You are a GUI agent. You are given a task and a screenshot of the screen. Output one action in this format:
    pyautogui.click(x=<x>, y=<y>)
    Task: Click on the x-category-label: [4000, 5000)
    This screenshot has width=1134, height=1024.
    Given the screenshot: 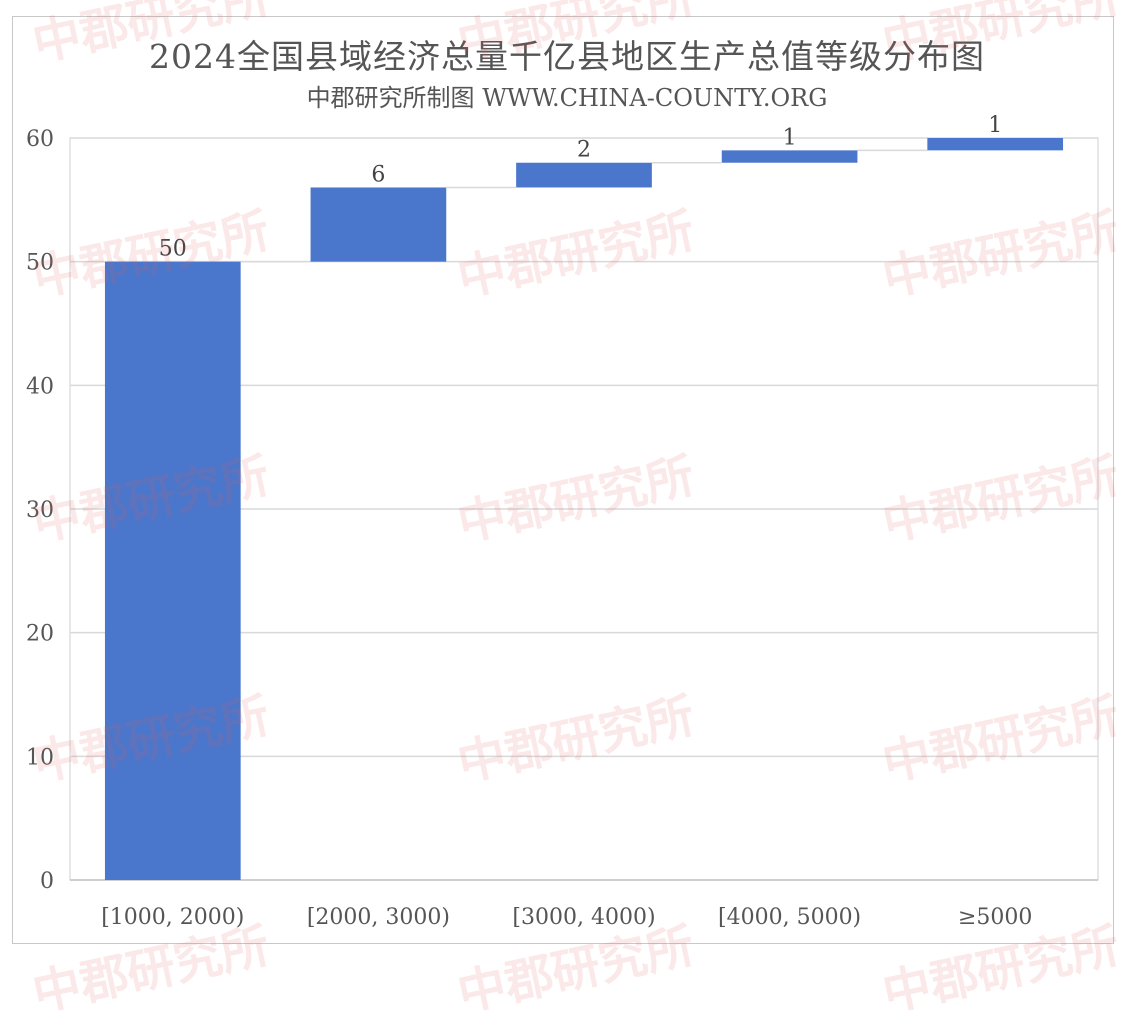 What is the action you would take?
    pyautogui.click(x=789, y=917)
    